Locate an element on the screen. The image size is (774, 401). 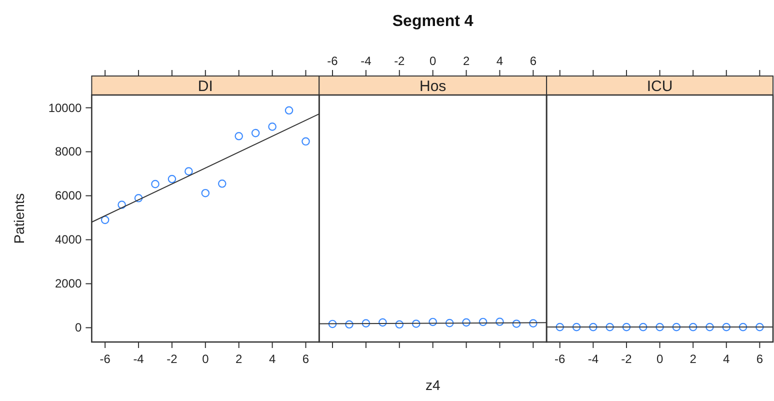
y-tick-label: 10000 is located at coordinates (65, 107).